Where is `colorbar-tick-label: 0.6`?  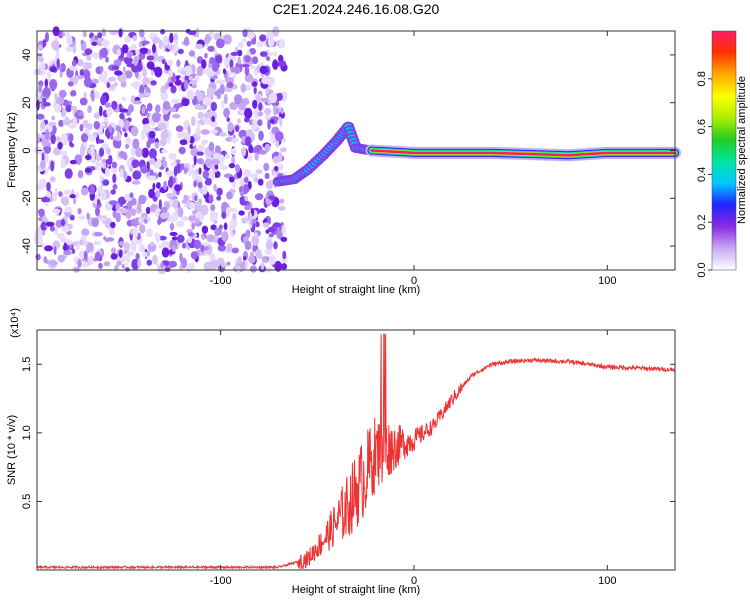
colorbar-tick-label: 0.6 is located at coordinates (702, 126).